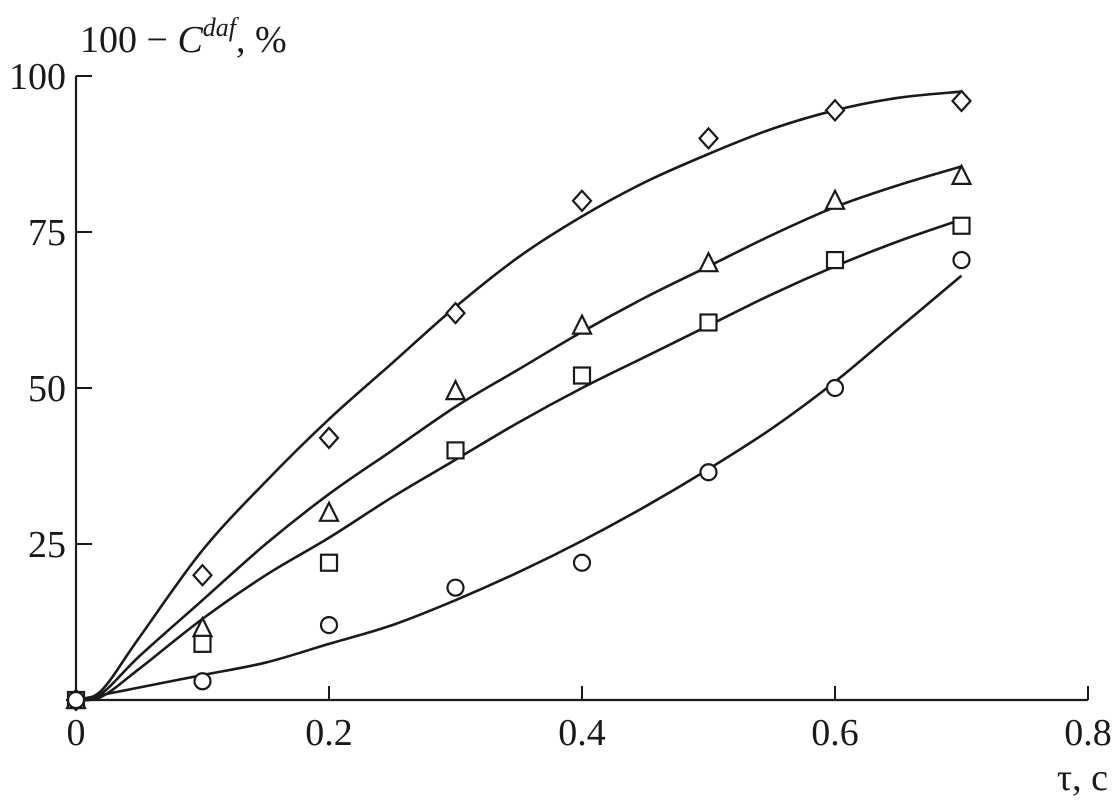 The width and height of the screenshot is (1118, 803). Describe the element at coordinates (835, 733) in the screenshot. I see `x-tick-label: 0.6` at that location.